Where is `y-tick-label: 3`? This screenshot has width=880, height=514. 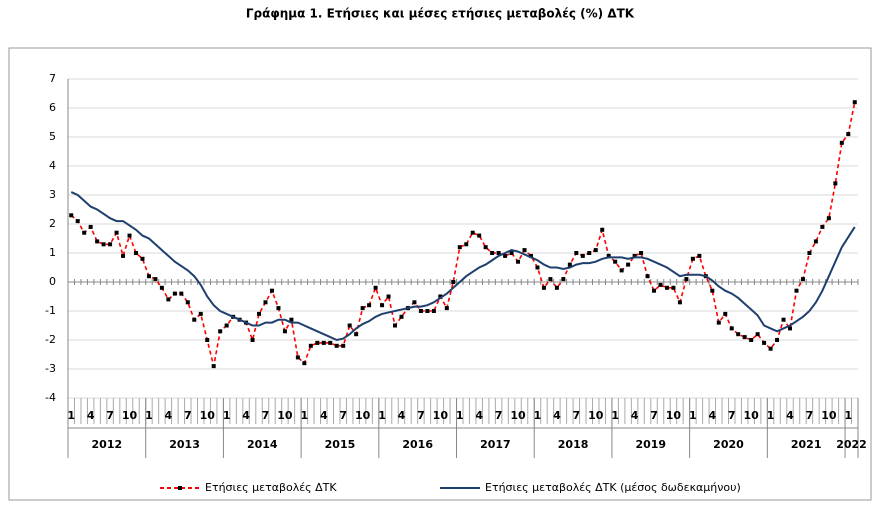 y-tick-label: 3 is located at coordinates (52, 194).